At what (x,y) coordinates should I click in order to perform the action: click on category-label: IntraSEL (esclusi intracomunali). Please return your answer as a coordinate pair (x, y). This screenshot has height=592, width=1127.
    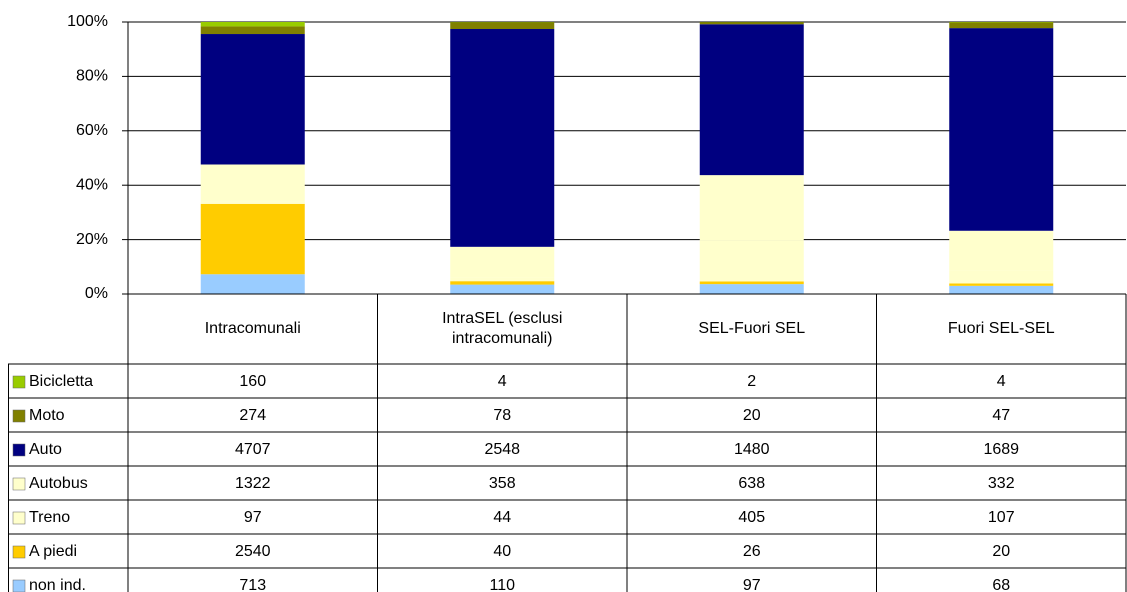
    Looking at the image, I should click on (502, 328).